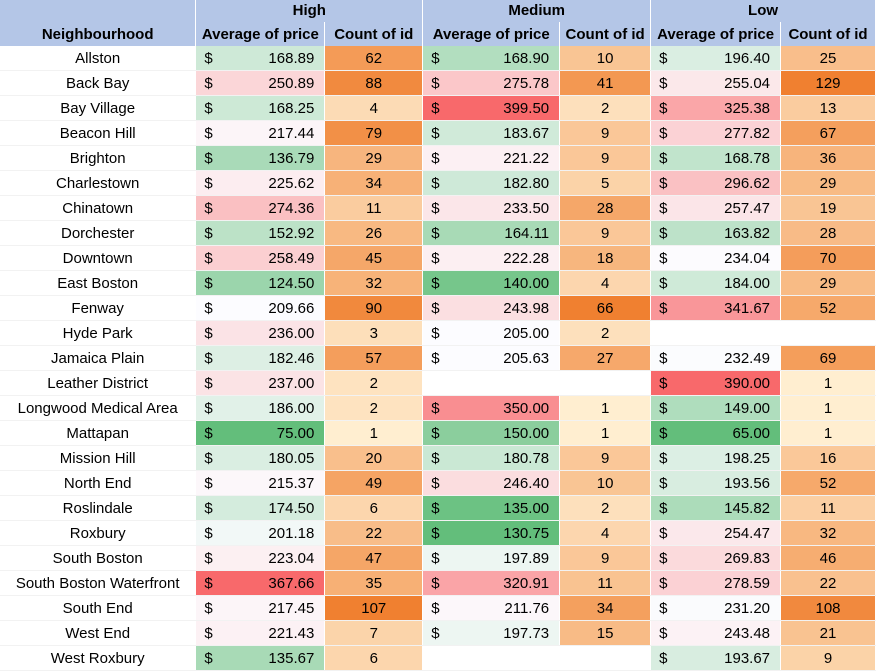 The height and width of the screenshot is (671, 876). I want to click on count-cell-low: 67, so click(828, 133).